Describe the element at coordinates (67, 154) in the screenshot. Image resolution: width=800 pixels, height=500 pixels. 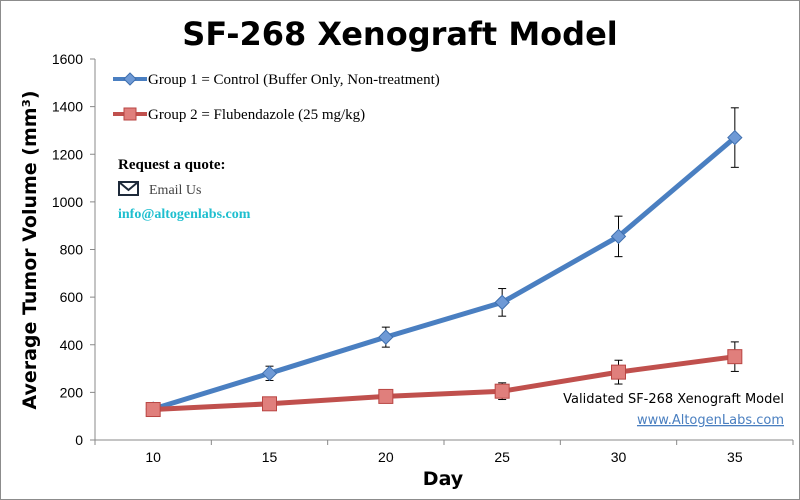
I see `y-tick-label: 1200` at that location.